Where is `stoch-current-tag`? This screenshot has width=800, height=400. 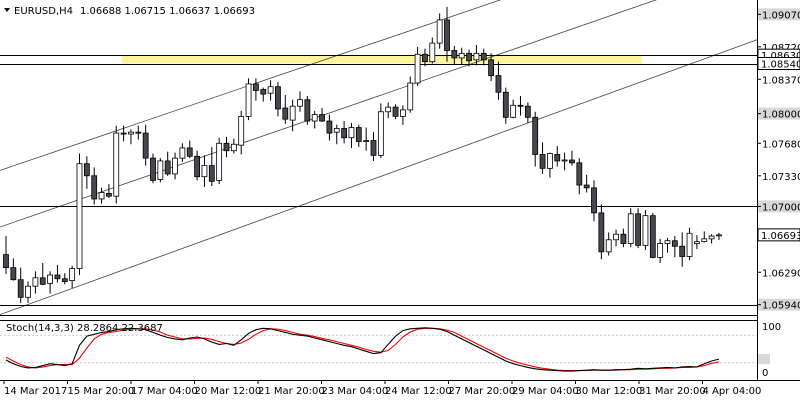 stoch-current-tag is located at coordinates (764, 359).